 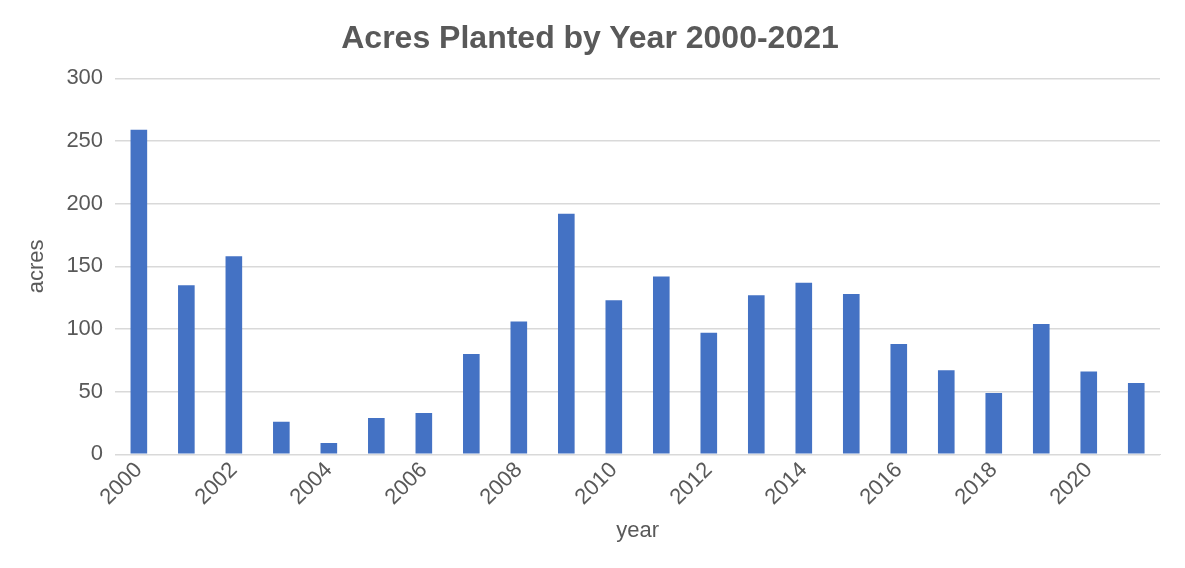 I want to click on y-tick-label: 0, so click(x=97, y=453).